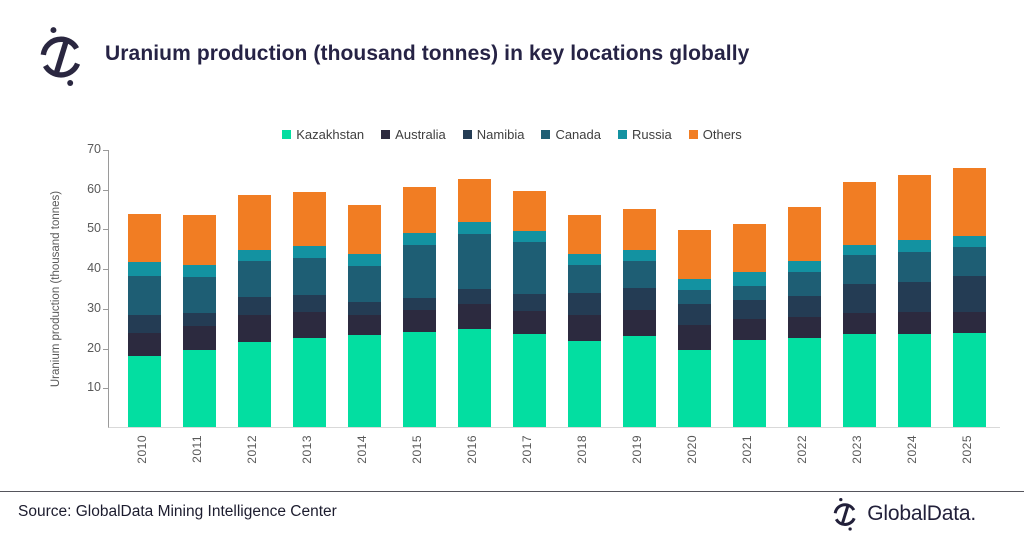 The width and height of the screenshot is (1024, 549). Describe the element at coordinates (94, 307) in the screenshot. I see `y-tick-label: 30` at that location.